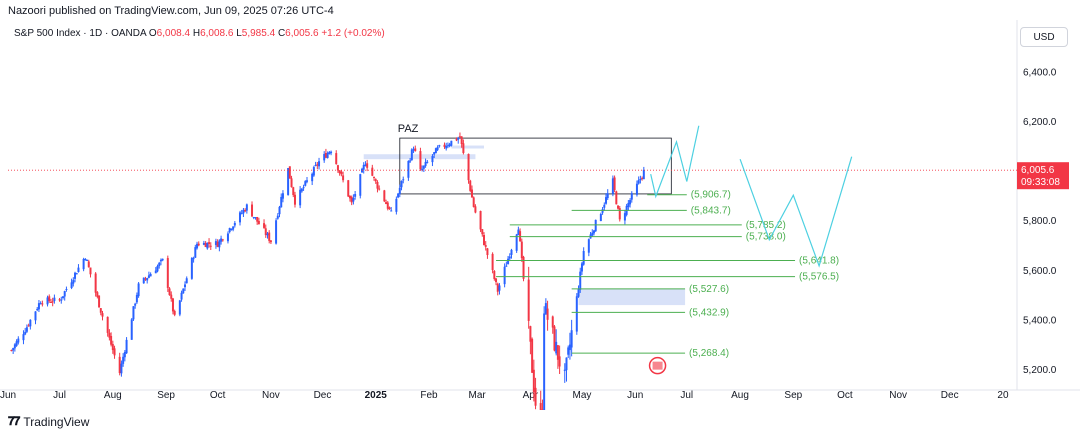 The height and width of the screenshot is (435, 1080). What do you see at coordinates (709, 289) in the screenshot?
I see `level-label: (5,527.6)` at bounding box center [709, 289].